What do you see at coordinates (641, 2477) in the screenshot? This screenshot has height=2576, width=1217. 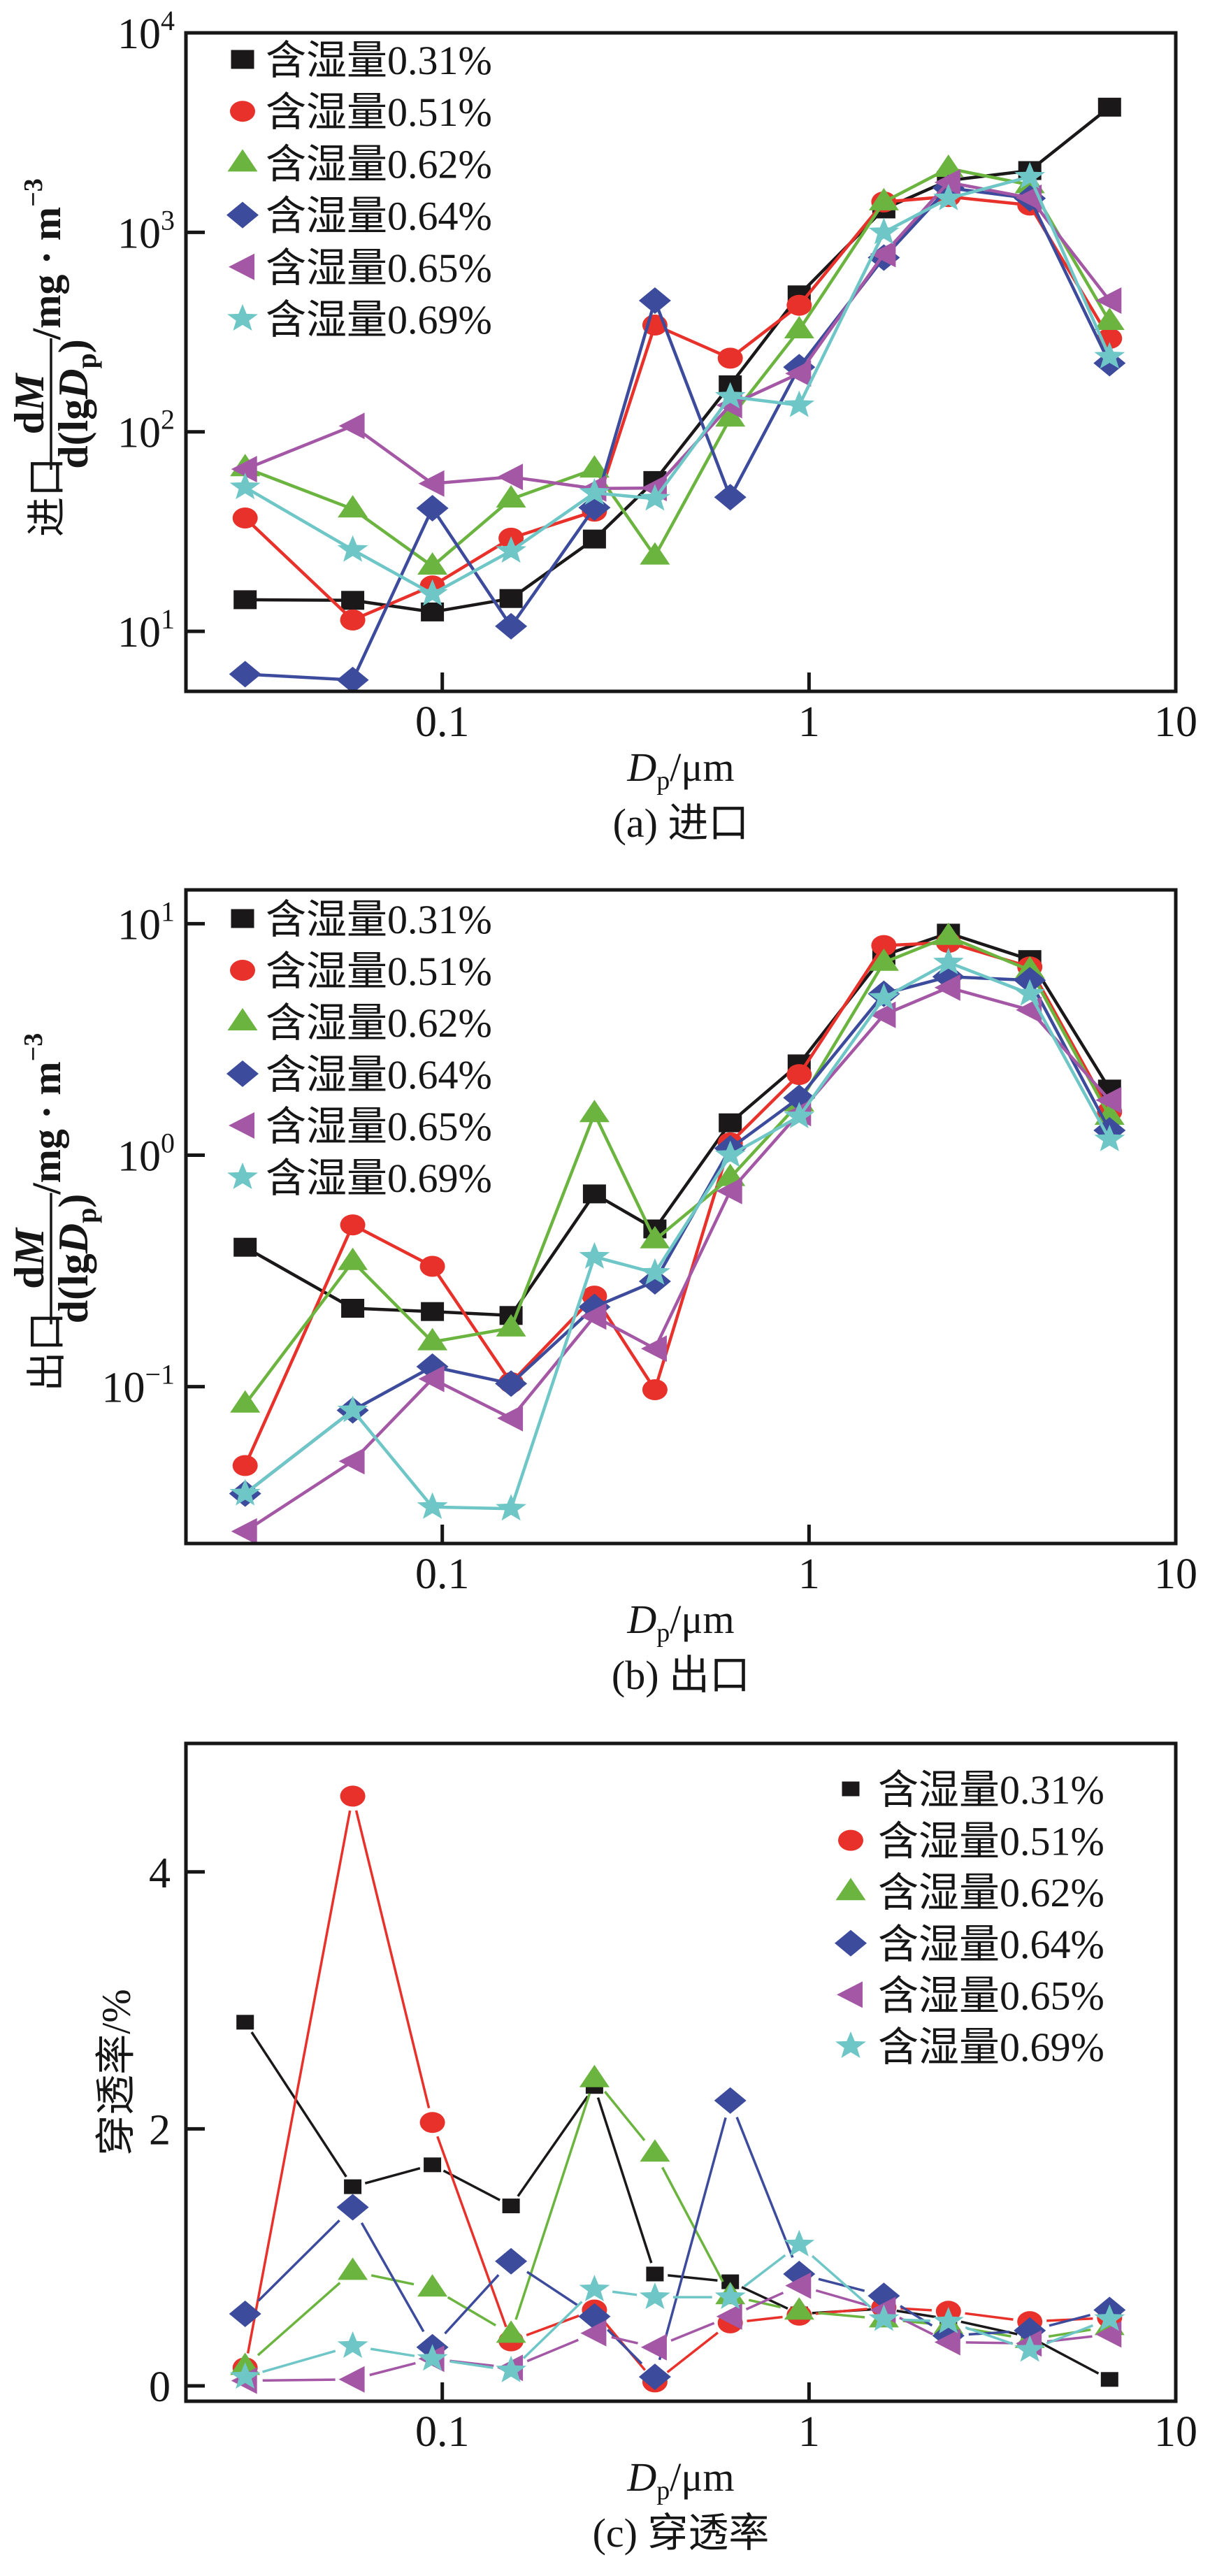 I see `x-axis-label-variable: D` at bounding box center [641, 2477].